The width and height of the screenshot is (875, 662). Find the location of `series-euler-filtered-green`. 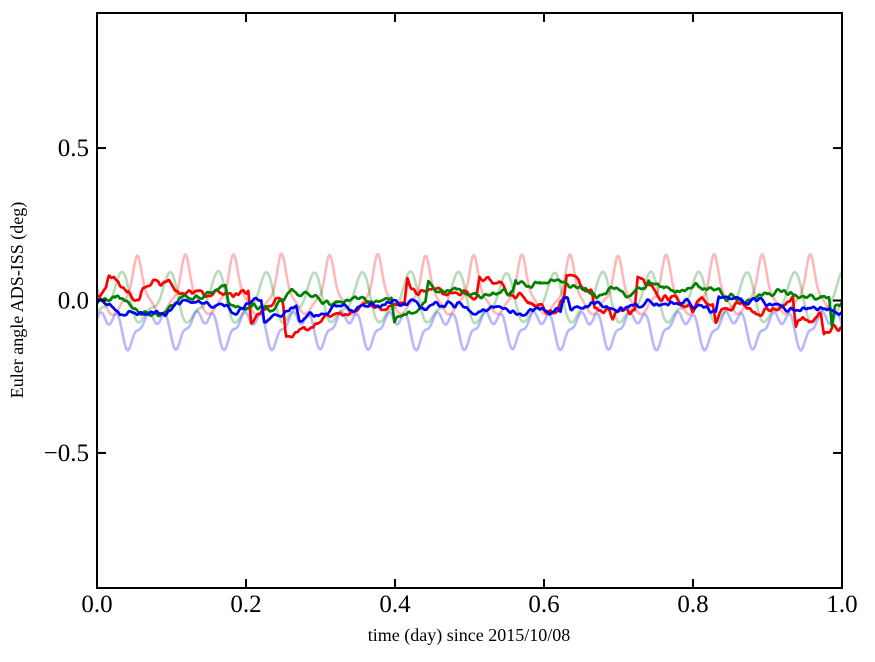

series-euler-filtered-green is located at coordinates (469, 303).